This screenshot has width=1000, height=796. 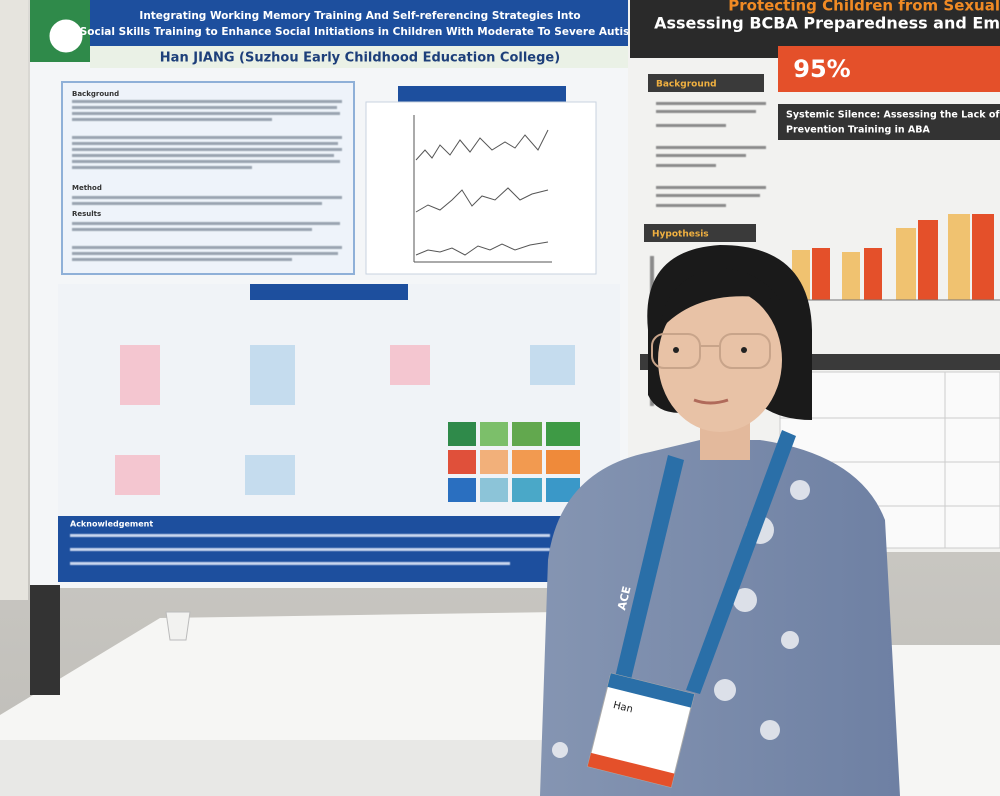 I want to click on figure-header, so click(x=482, y=94).